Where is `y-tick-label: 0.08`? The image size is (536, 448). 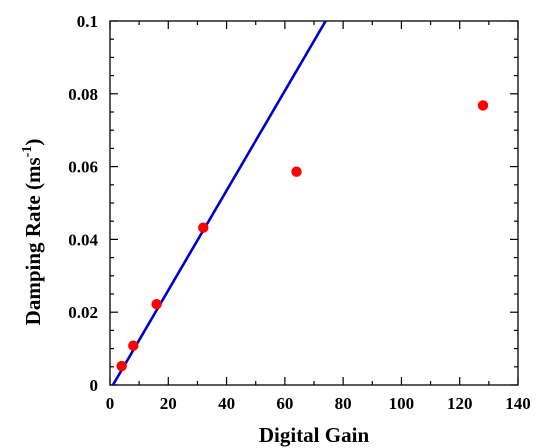 y-tick-label: 0.08 is located at coordinates (83, 94).